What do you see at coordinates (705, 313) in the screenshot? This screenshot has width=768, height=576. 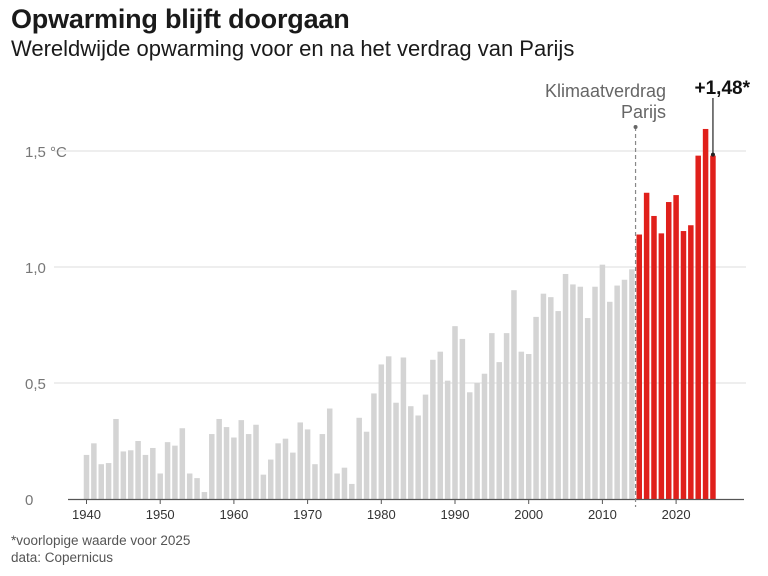 I see `bar-2024` at bounding box center [705, 313].